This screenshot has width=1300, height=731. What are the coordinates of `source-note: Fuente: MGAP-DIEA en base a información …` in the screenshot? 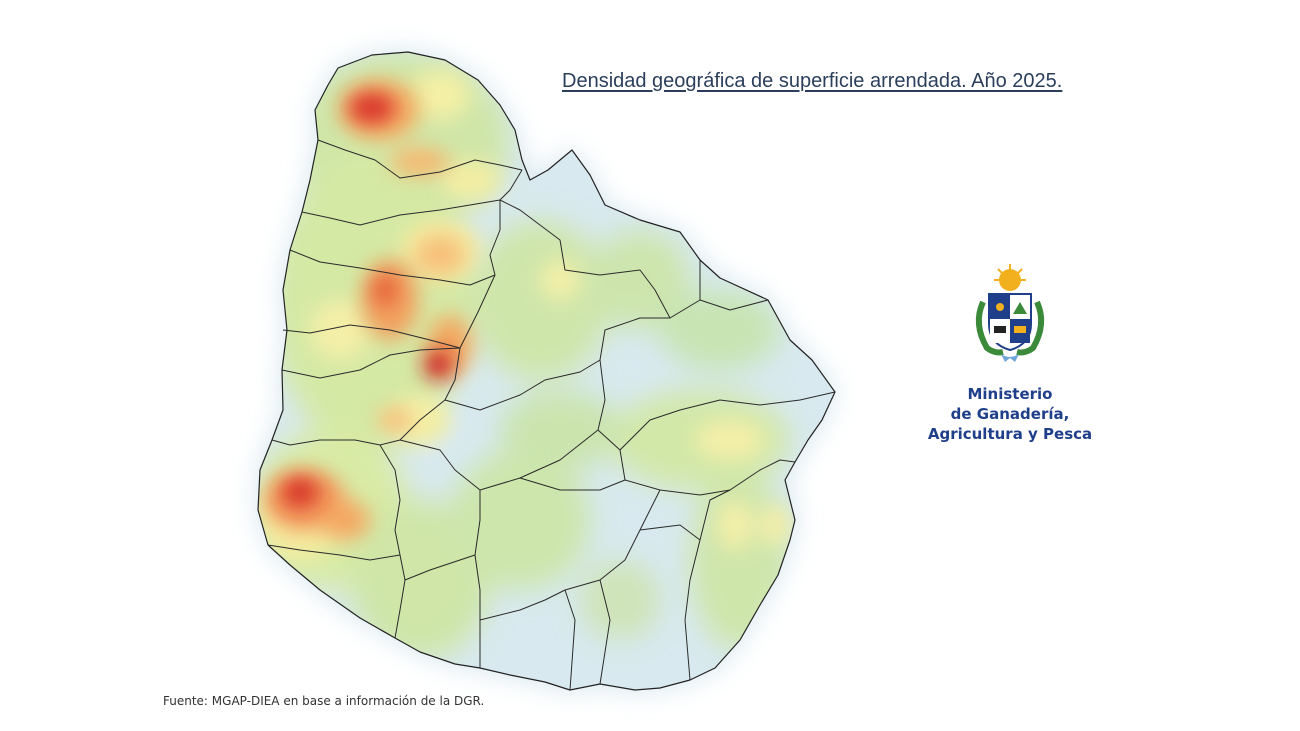 It's located at (324, 701).